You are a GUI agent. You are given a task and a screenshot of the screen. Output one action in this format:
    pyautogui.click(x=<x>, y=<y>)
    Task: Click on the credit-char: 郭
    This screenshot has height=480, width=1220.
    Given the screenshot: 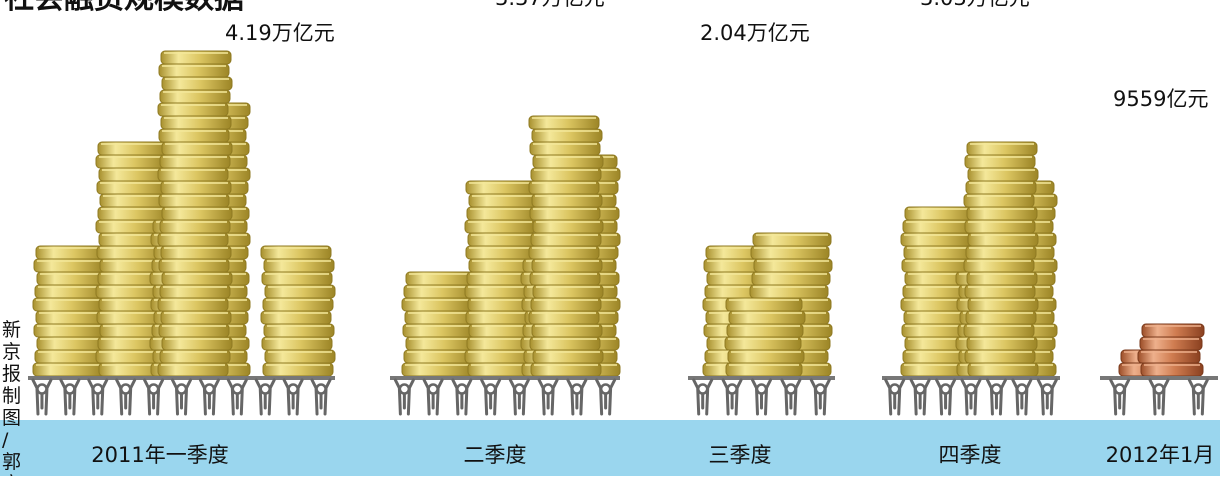 What is the action you would take?
    pyautogui.click(x=11, y=462)
    